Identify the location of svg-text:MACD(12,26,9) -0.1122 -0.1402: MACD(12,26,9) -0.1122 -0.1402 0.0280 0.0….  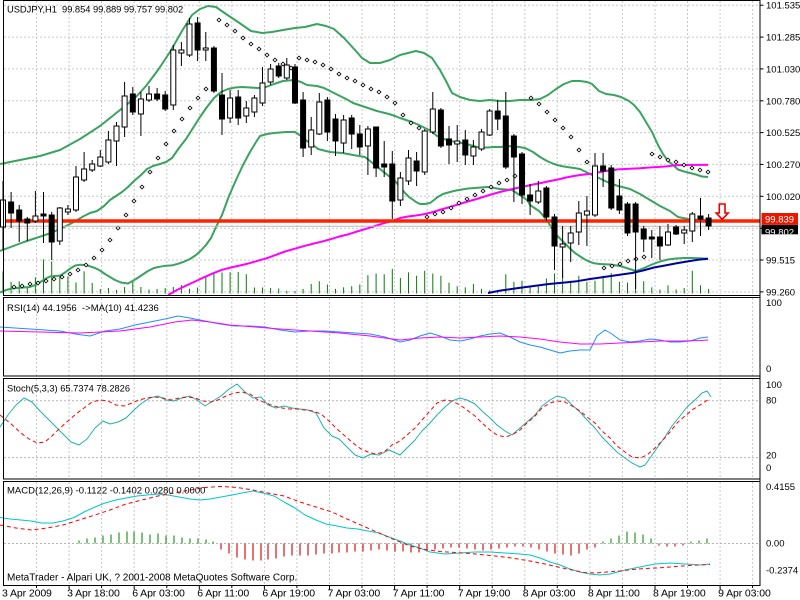
(106, 491).